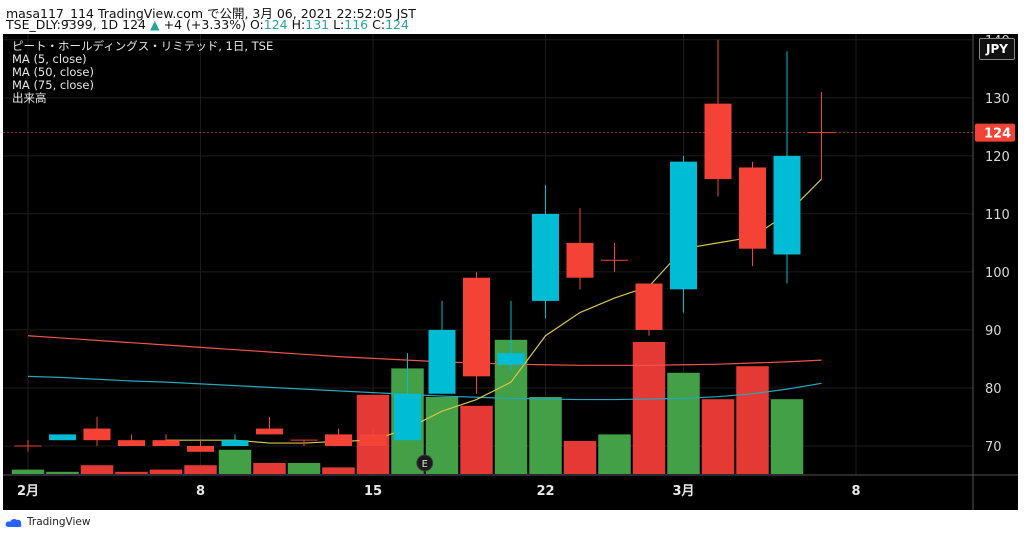 The image size is (1024, 536). What do you see at coordinates (397, 24) in the screenshot?
I see `close-value: 124` at bounding box center [397, 24].